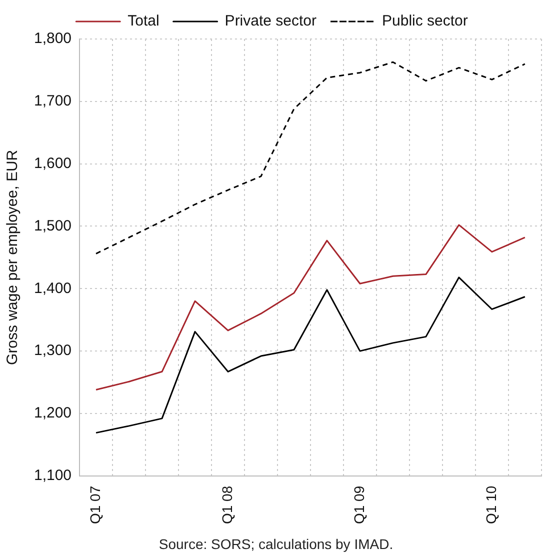  I want to click on y-tick-label: 1,400, so click(53, 288).